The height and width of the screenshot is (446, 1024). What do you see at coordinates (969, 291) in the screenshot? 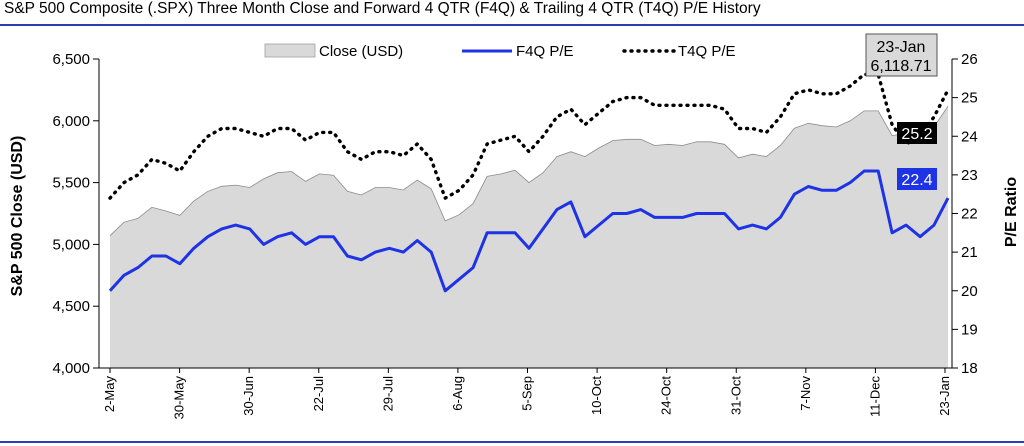
I see `right-tick-label: 20` at bounding box center [969, 291].